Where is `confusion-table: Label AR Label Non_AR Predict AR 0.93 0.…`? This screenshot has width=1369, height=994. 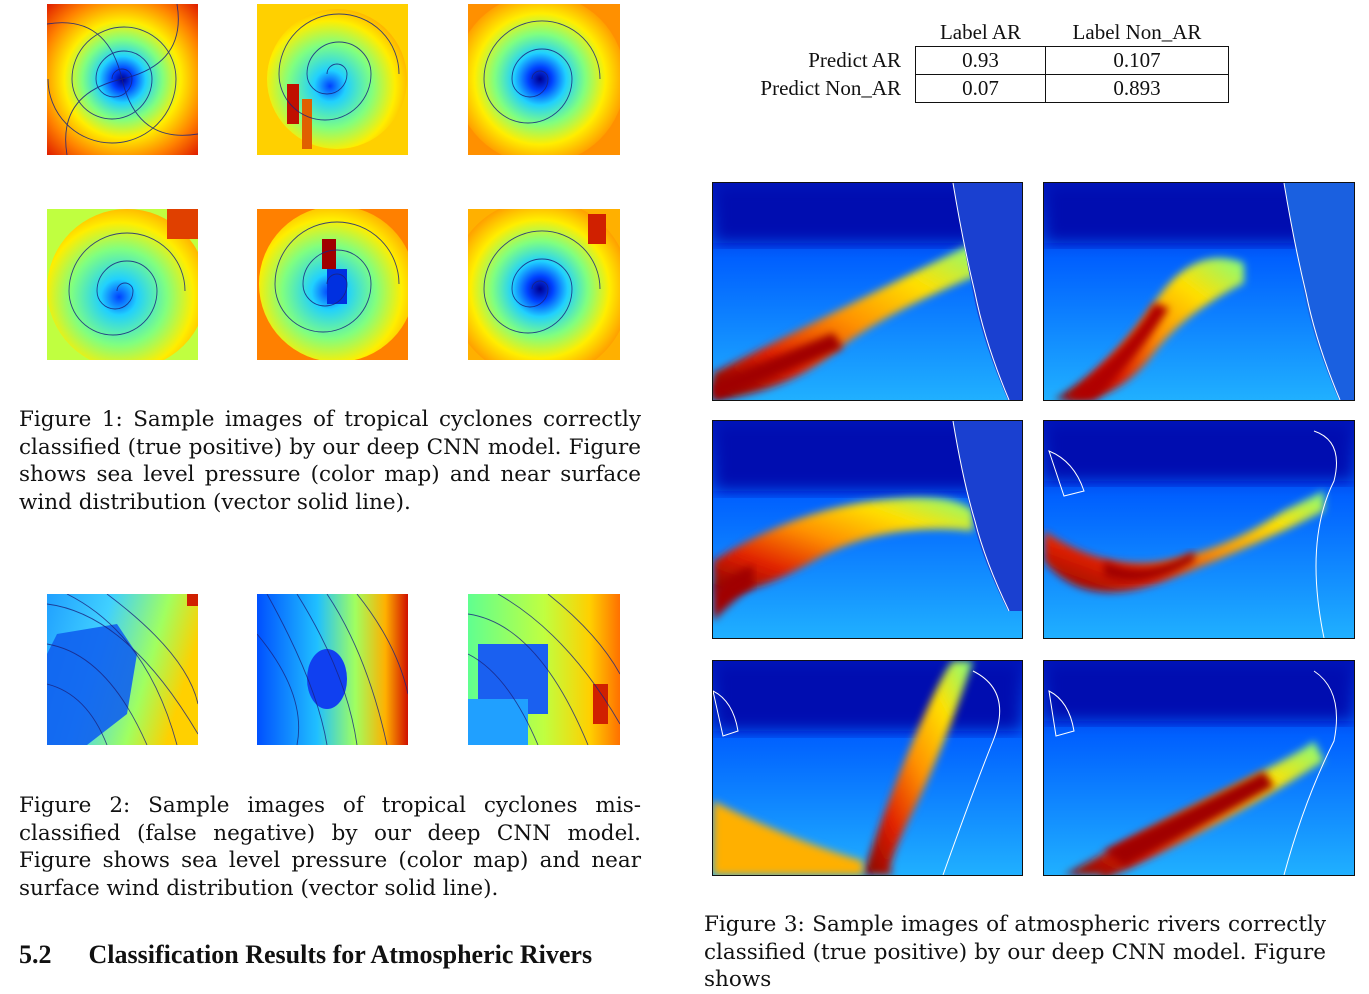
confusion-table: Label AR Label Non_AR Predict AR 0.93 0.… is located at coordinates (972, 61).